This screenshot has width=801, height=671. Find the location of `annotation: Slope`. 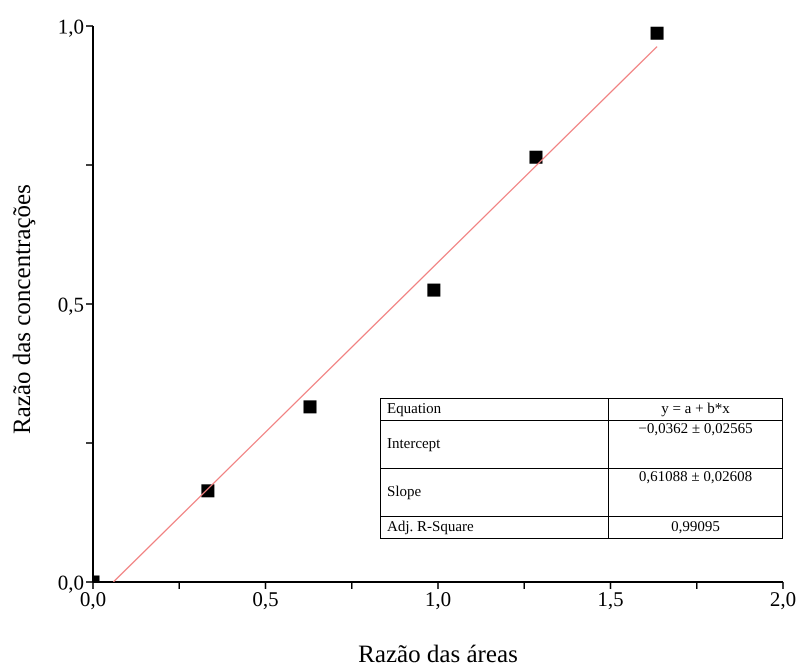

annotation: Slope is located at coordinates (494, 492).